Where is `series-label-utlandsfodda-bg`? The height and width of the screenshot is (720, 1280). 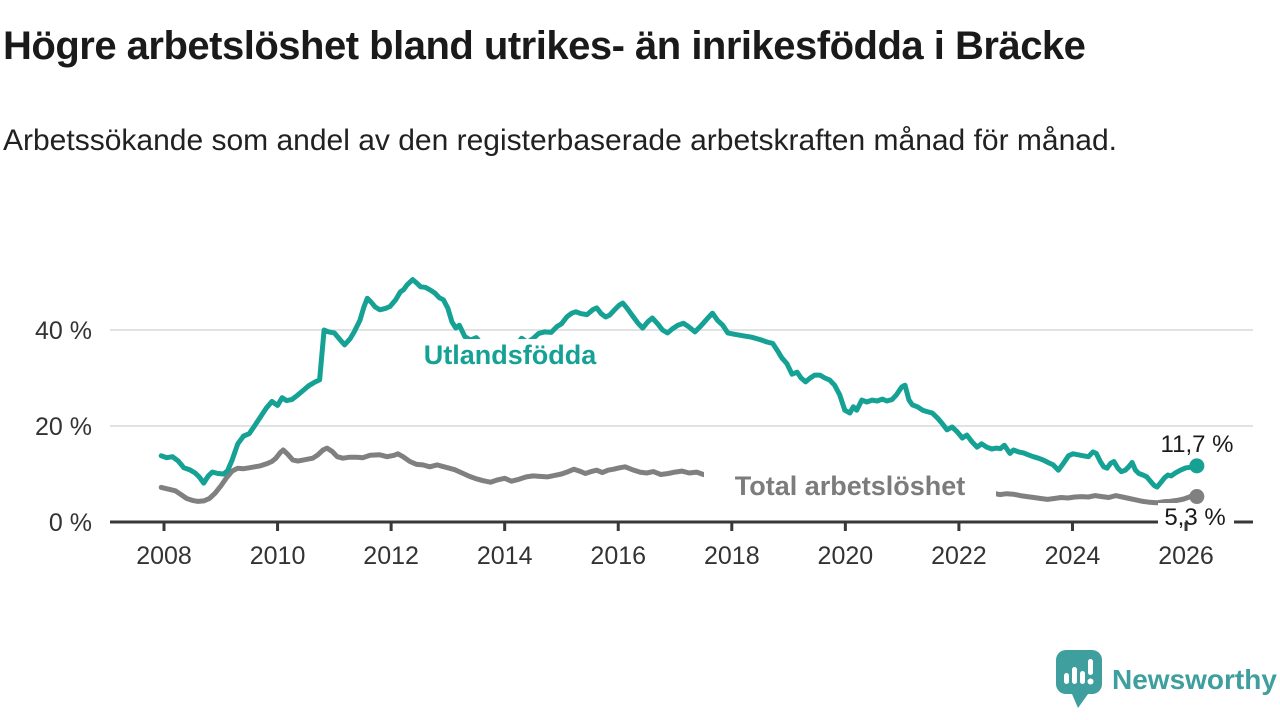
series-label-utlandsfodda-bg is located at coordinates (510, 355).